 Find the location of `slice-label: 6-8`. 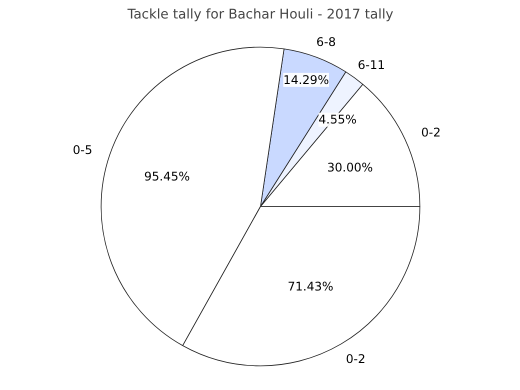

slice-label: 6-8 is located at coordinates (326, 42).